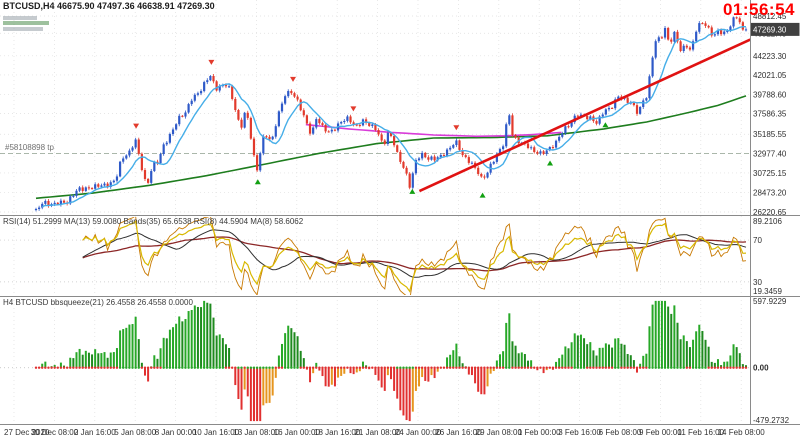 Image resolution: width=800 pixels, height=442 pixels. I want to click on time-axis-label: 24 Jan 00:00, so click(418, 432).